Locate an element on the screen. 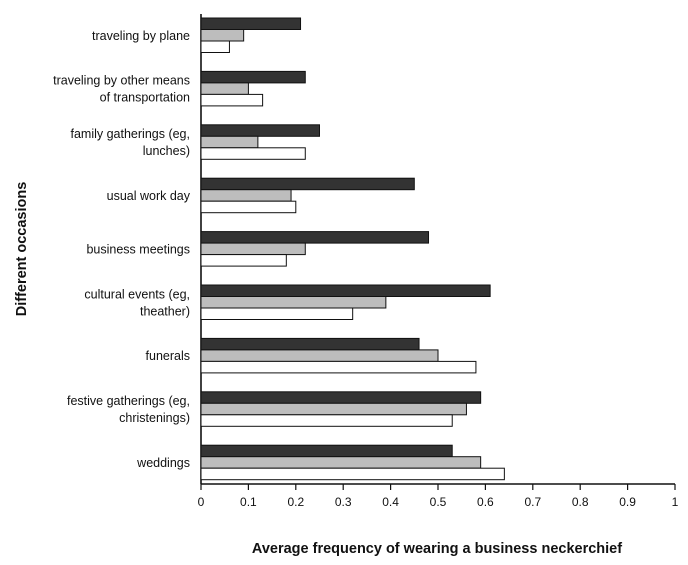  x-tick-label-3: 0.3 is located at coordinates (343, 502).